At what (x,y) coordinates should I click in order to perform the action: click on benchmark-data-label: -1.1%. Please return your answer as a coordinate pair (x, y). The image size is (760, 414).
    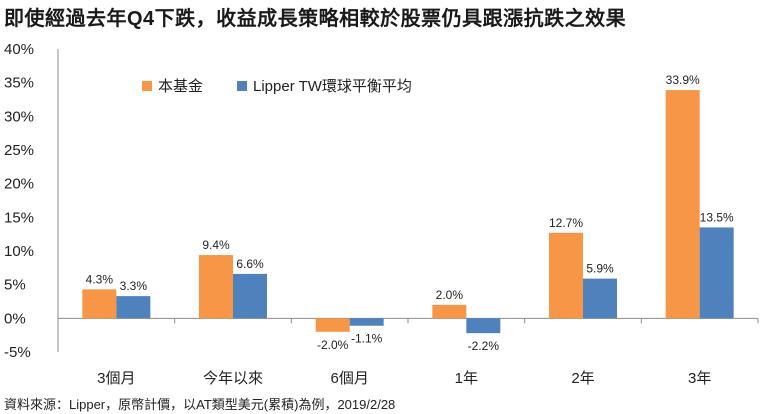
    Looking at the image, I should click on (367, 339).